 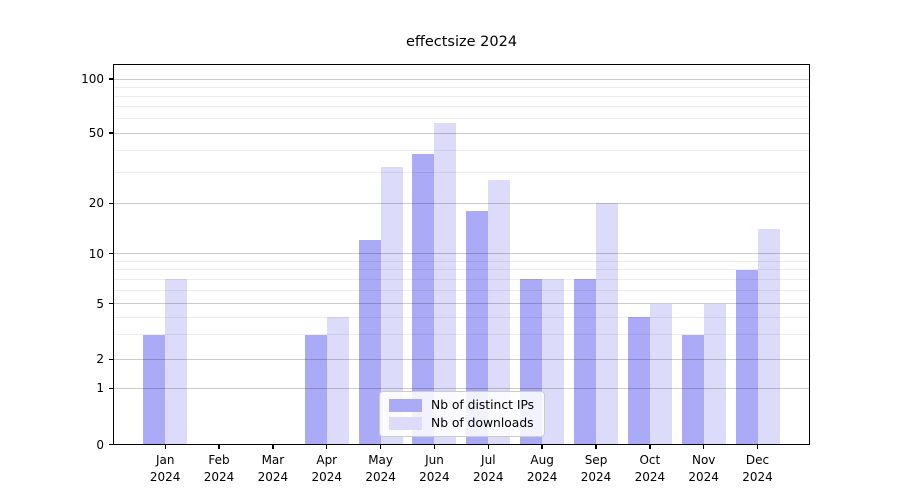 I want to click on legend-label-downloads: Nb of downloads, so click(x=482, y=423).